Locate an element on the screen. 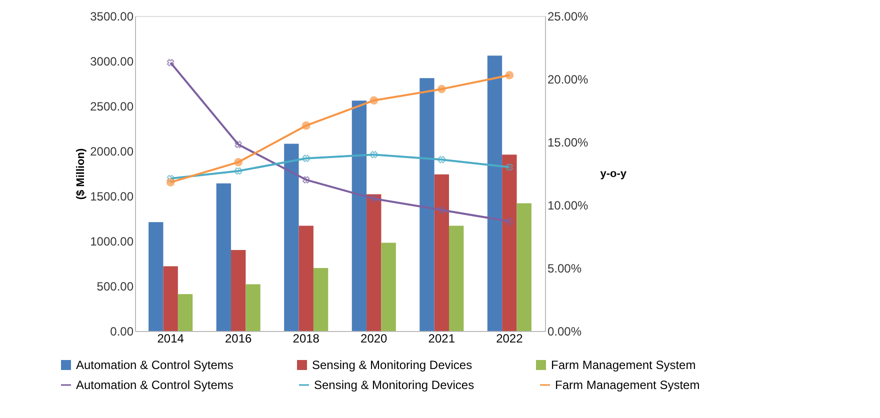  y-tick-label: 3000.00 is located at coordinates (112, 61).